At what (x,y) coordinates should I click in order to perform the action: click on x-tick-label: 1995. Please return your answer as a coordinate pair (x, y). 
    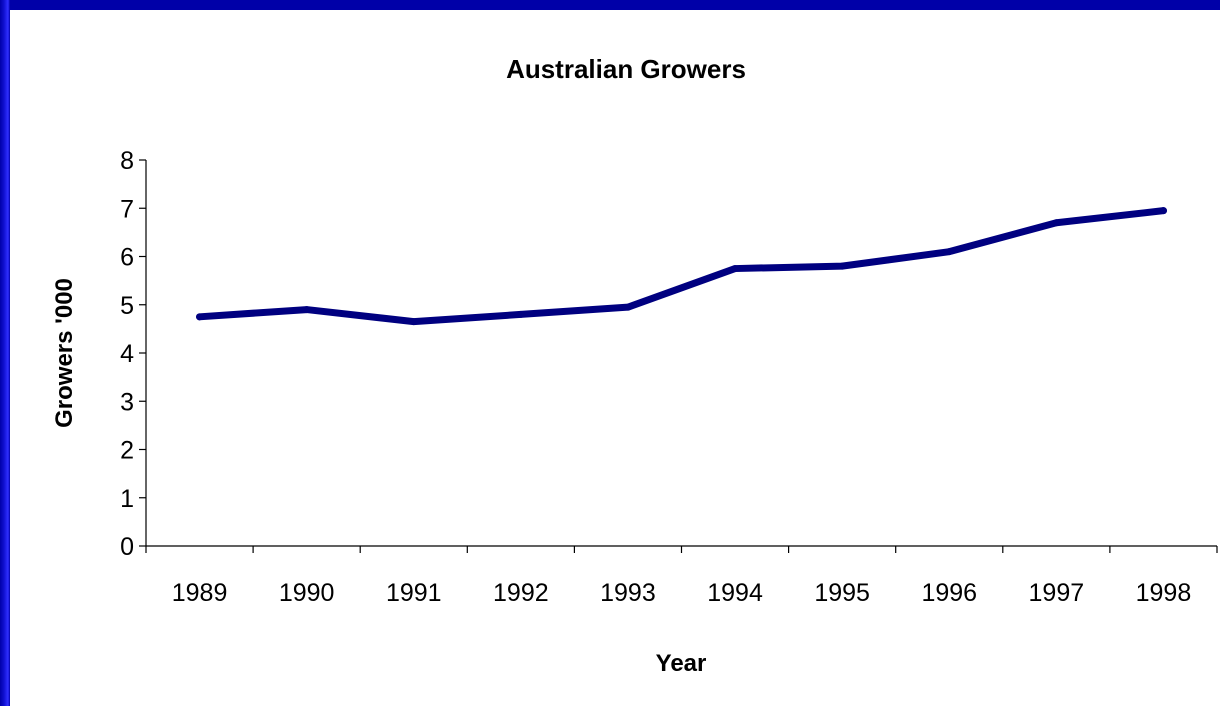
    Looking at the image, I should click on (842, 593).